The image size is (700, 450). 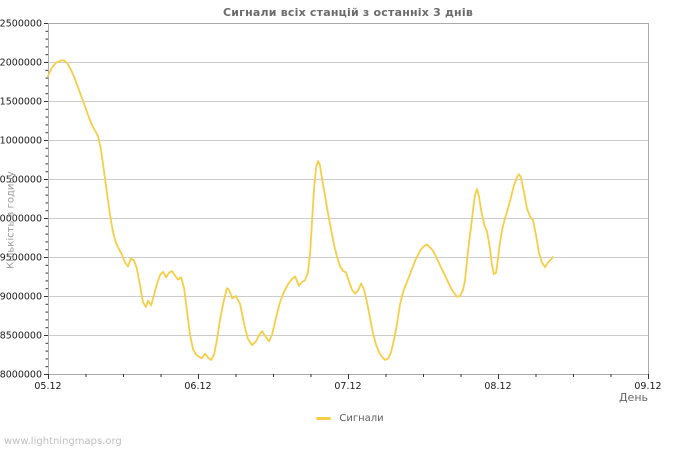 What do you see at coordinates (47, 386) in the screenshot?
I see `svg-text: 05.12` at bounding box center [47, 386].